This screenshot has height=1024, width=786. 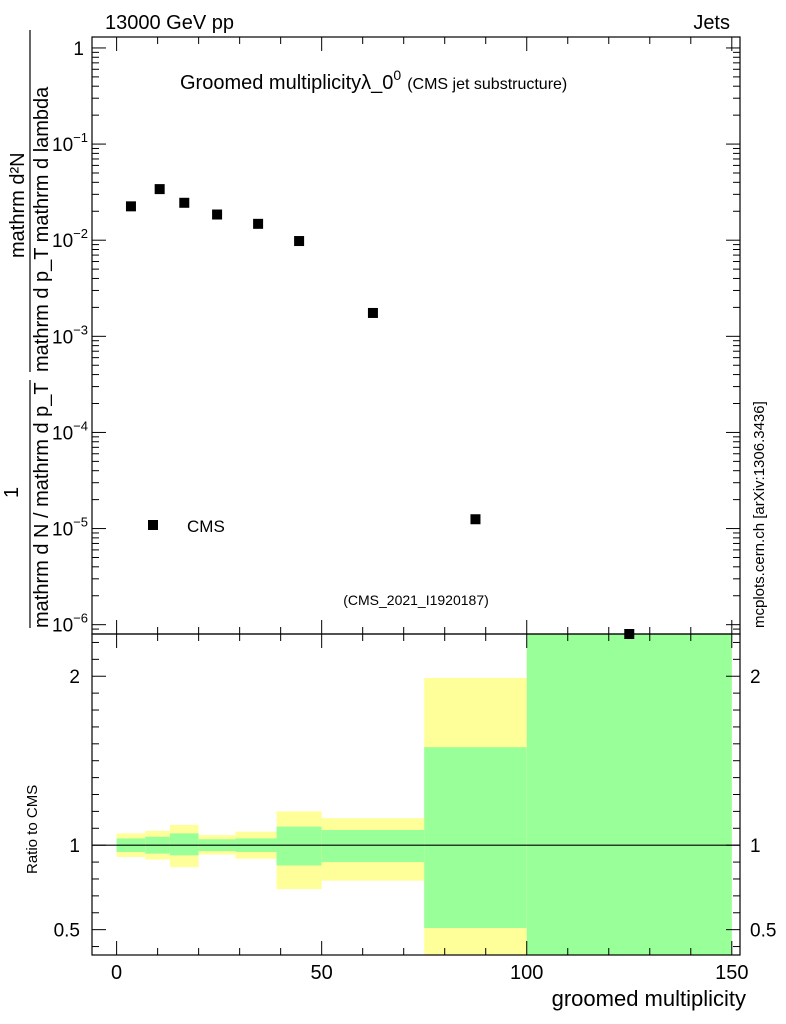 What do you see at coordinates (80, 329) in the screenshot?
I see `main-y-tick-exp: −3` at bounding box center [80, 329].